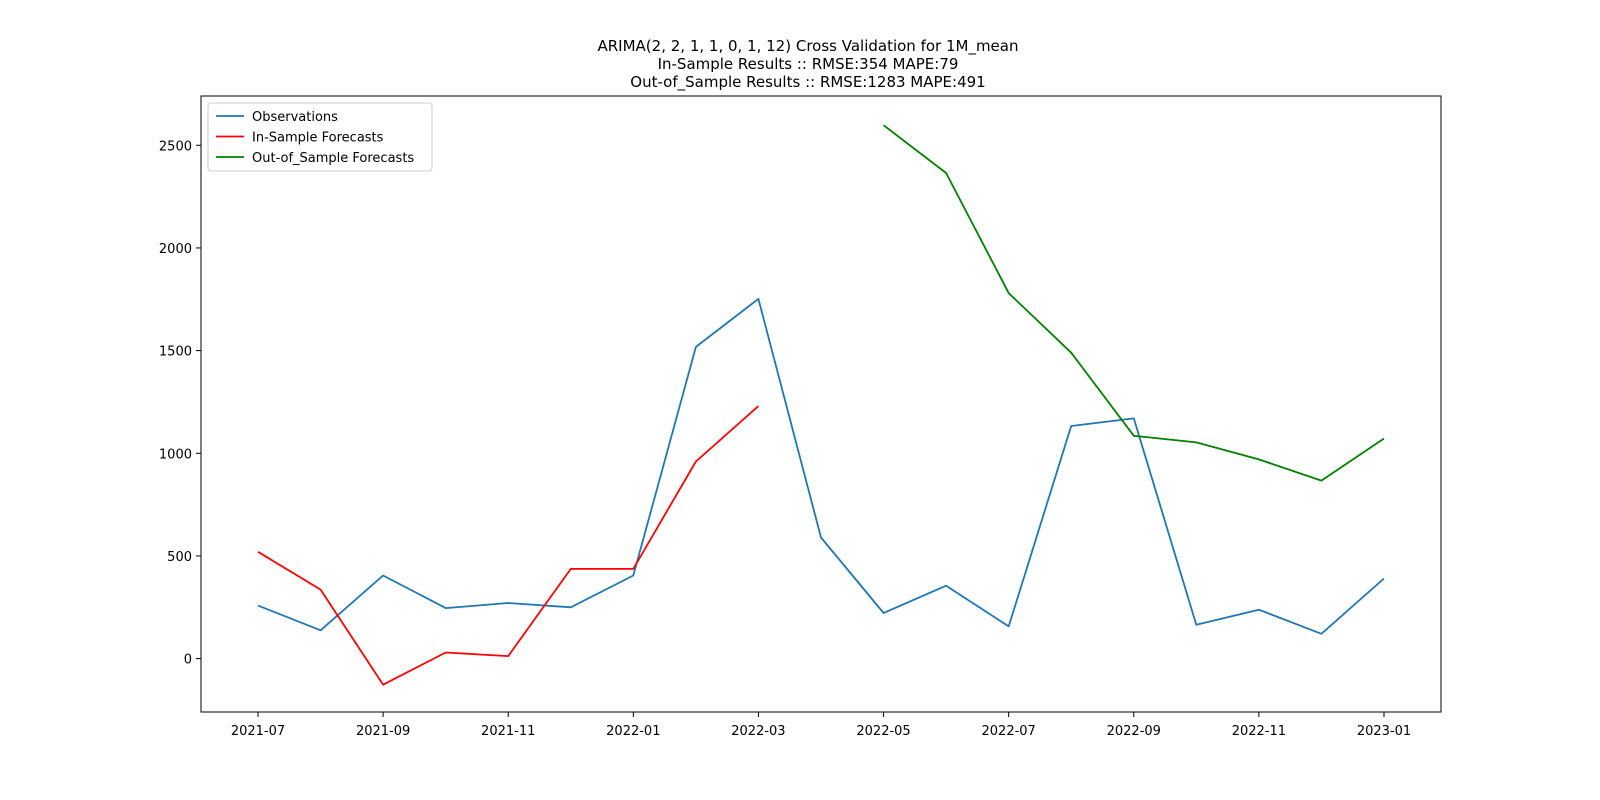 The width and height of the screenshot is (1600, 800). I want to click on series-line-out-of-sample-forecasts, so click(1134, 303).